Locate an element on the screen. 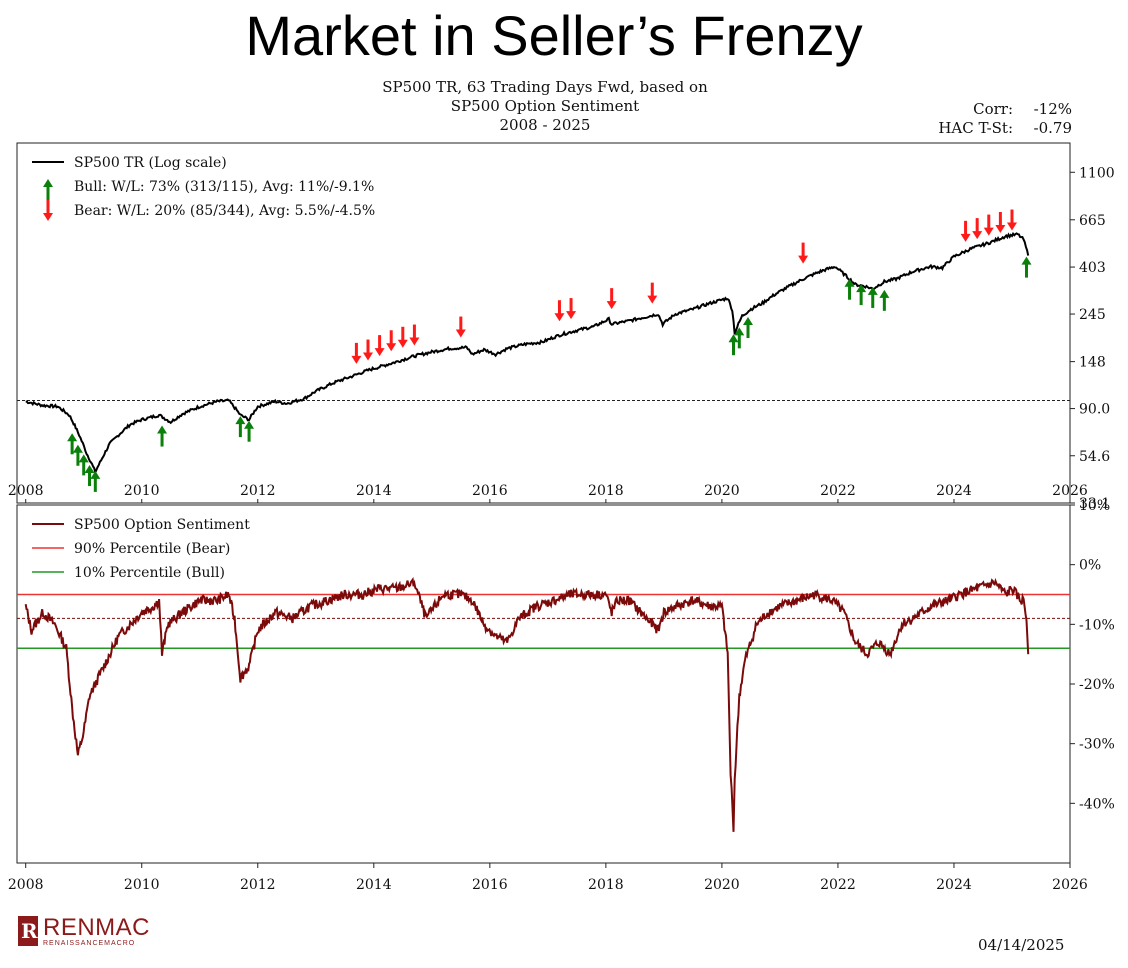 The width and height of the screenshot is (1128, 968). stats-values: -12% -0.79 is located at coordinates (1046, 119).